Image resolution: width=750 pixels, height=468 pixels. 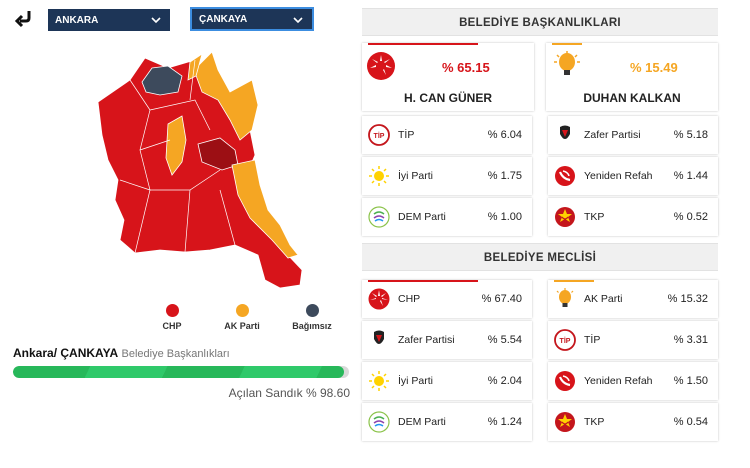 I want to click on ballot-progress-fill, so click(x=179, y=372).